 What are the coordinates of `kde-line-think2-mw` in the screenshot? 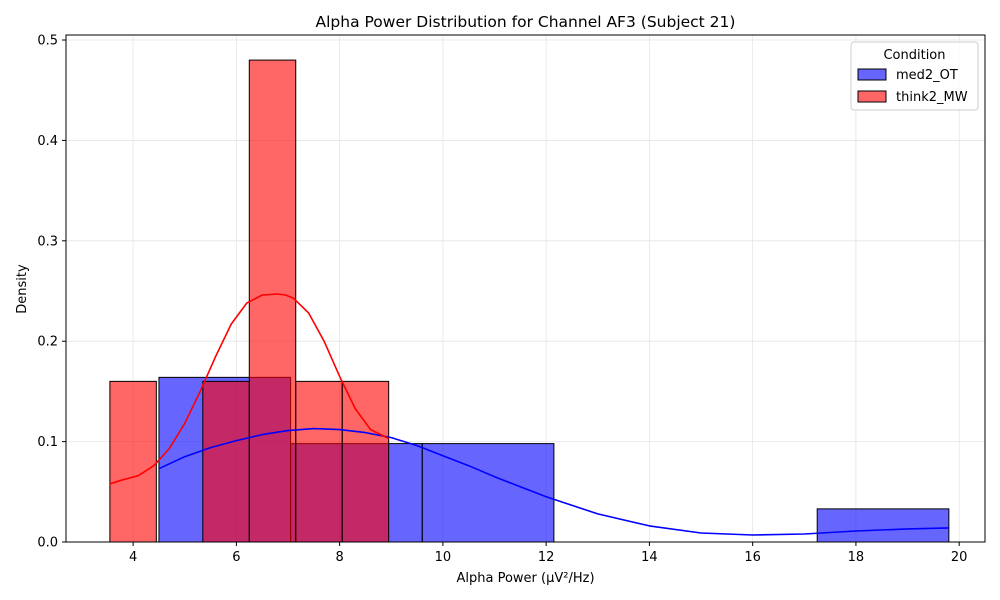 It's located at (249, 389).